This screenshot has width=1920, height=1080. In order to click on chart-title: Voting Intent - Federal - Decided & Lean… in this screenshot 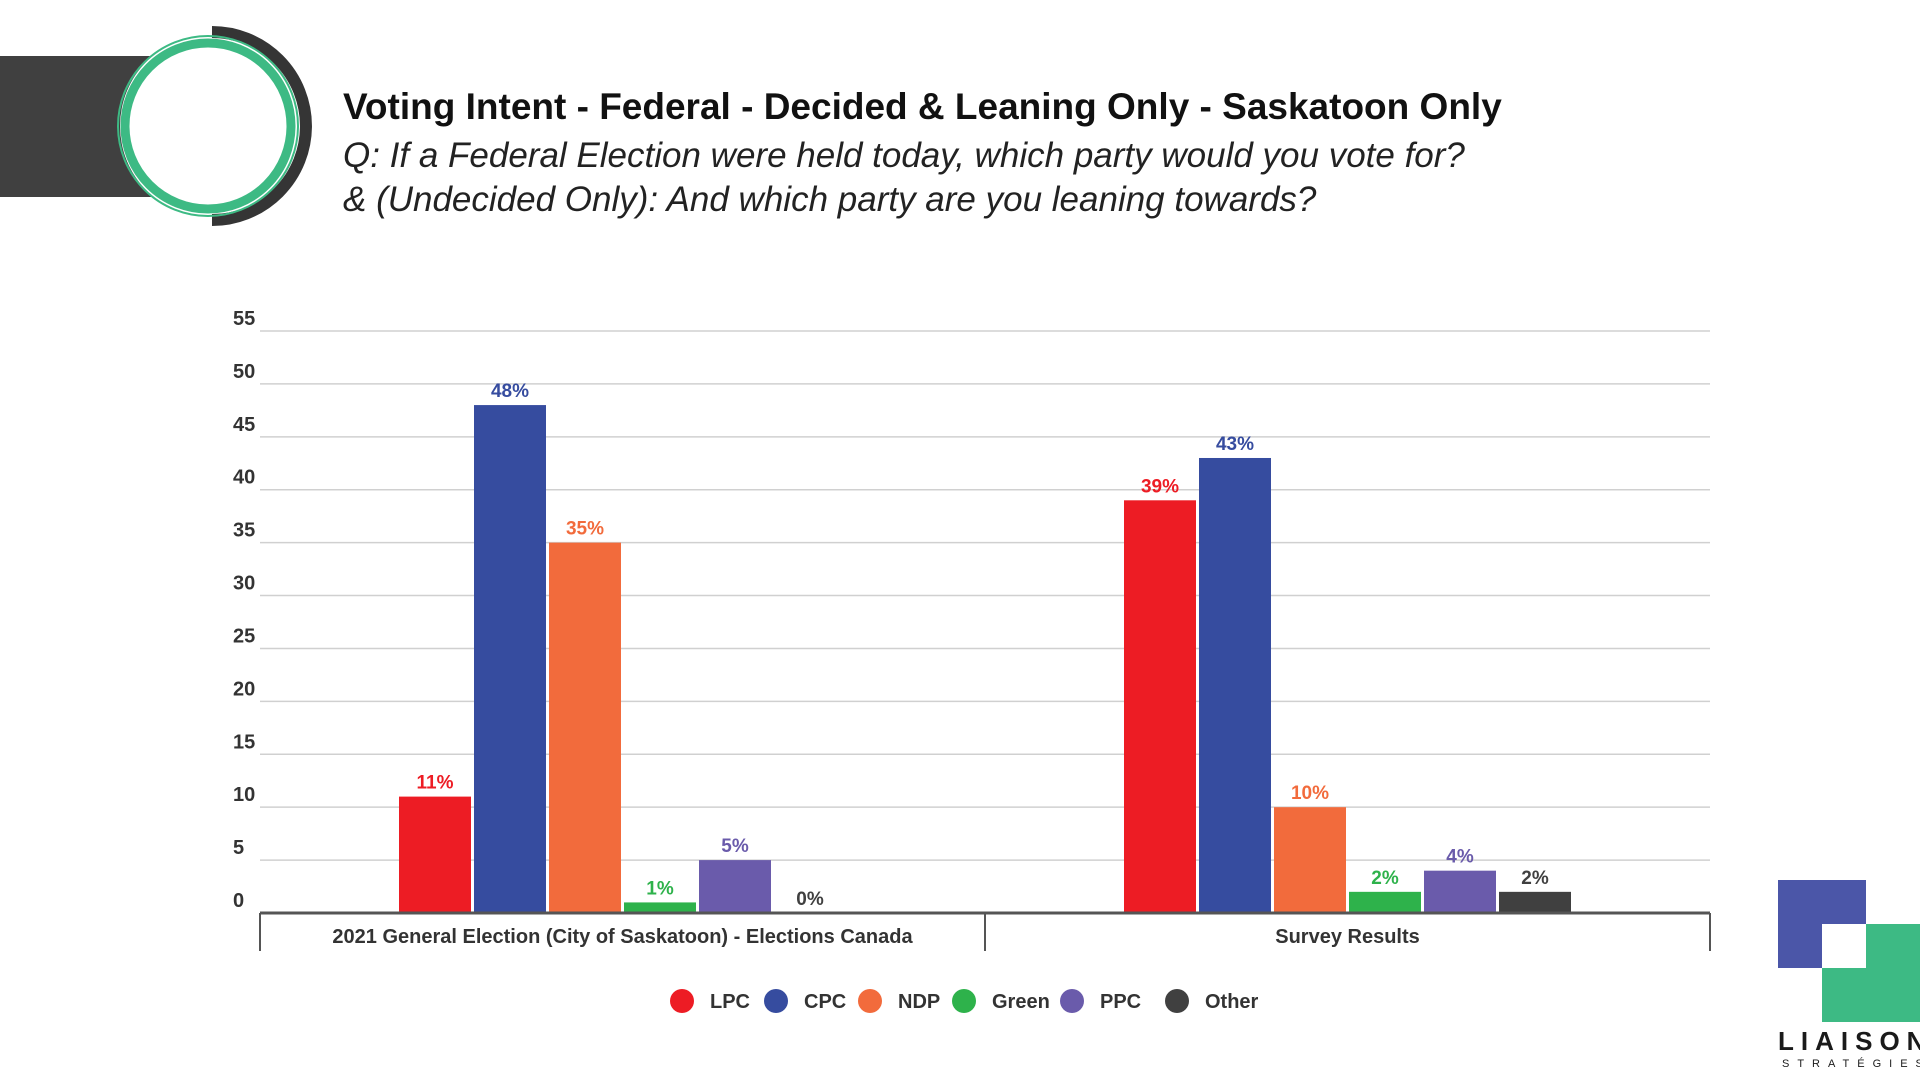, I will do `click(922, 106)`.